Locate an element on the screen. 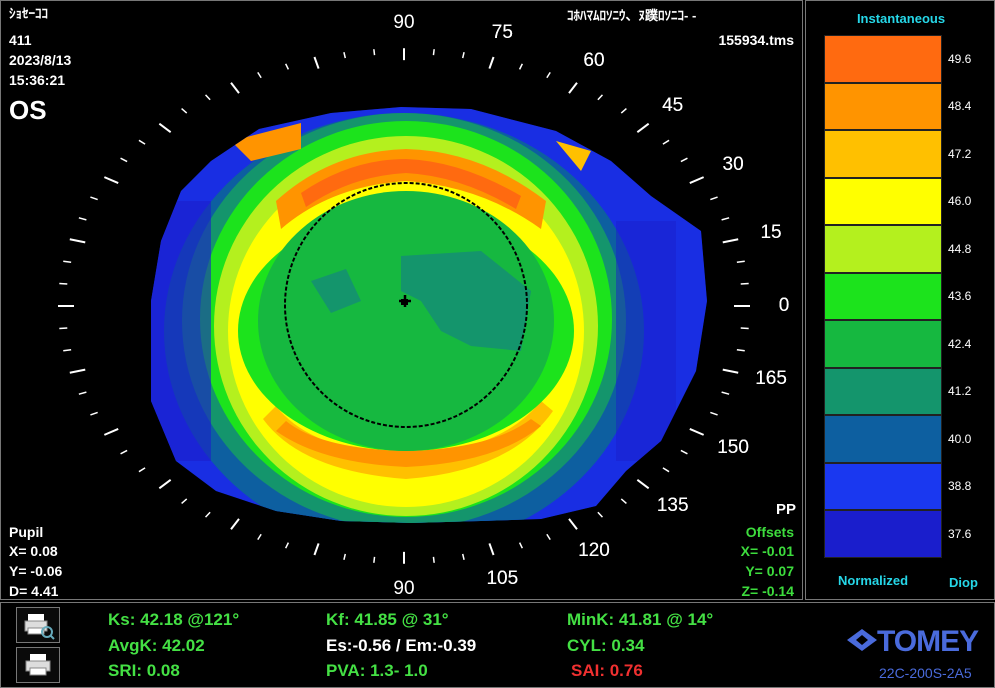 The height and width of the screenshot is (688, 995). scale-value: 41.2 is located at coordinates (960, 391).